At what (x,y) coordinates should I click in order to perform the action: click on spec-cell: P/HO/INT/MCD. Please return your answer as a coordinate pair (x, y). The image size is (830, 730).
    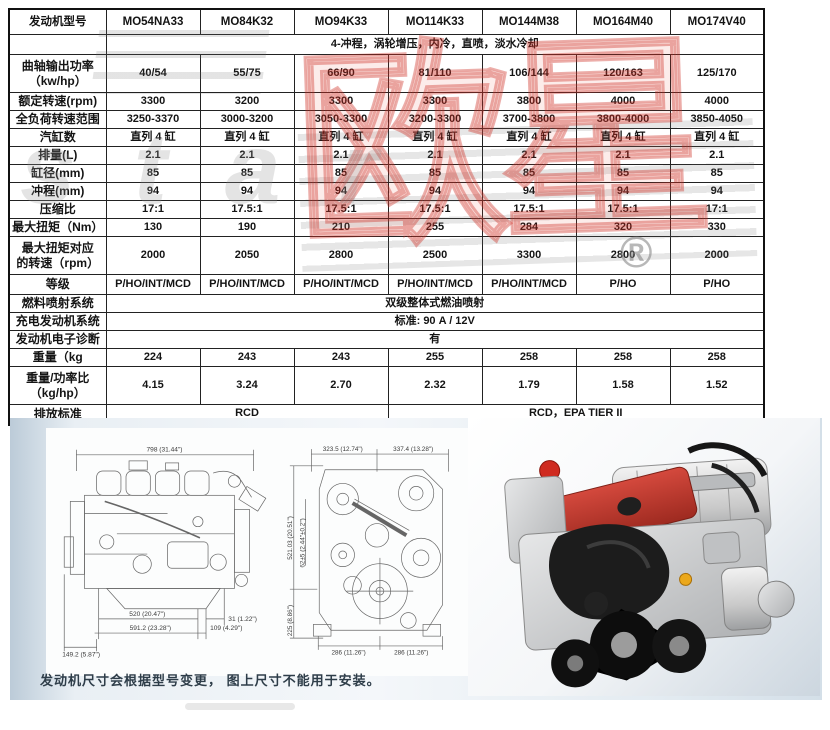
    Looking at the image, I should click on (435, 284).